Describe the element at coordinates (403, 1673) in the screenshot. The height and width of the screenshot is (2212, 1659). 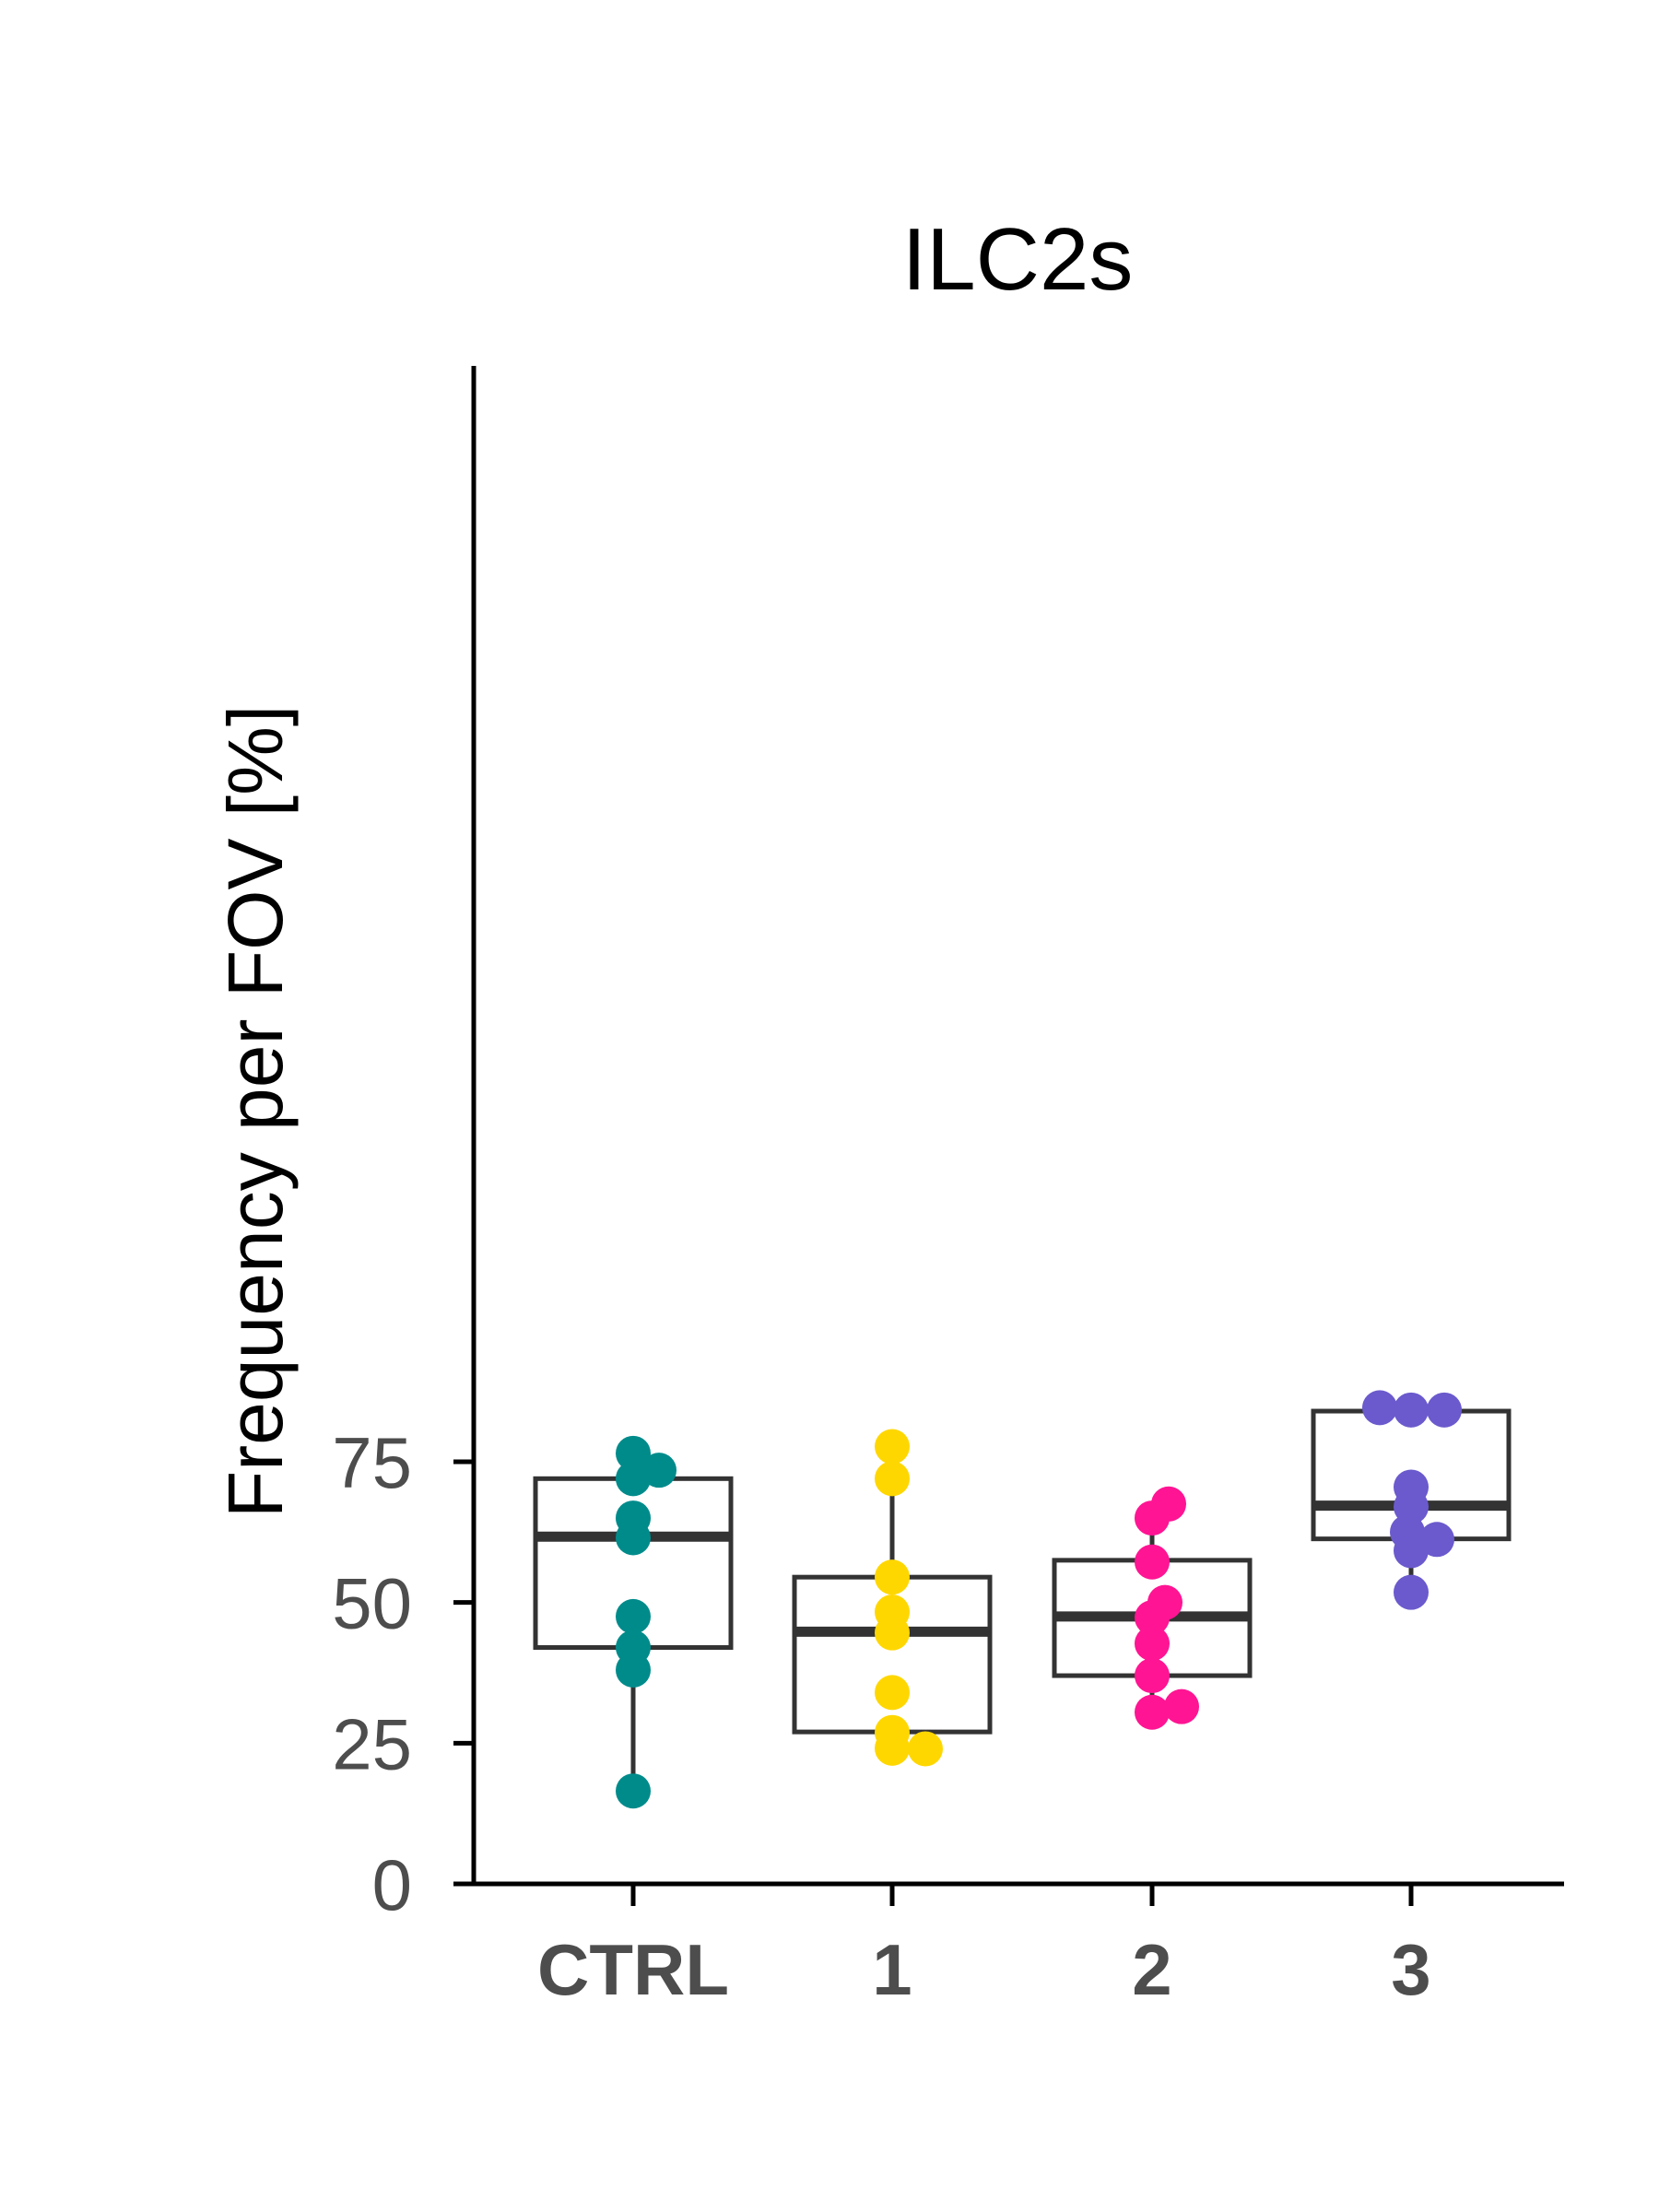
I see `y-ticks: 0 25 50 75` at that location.